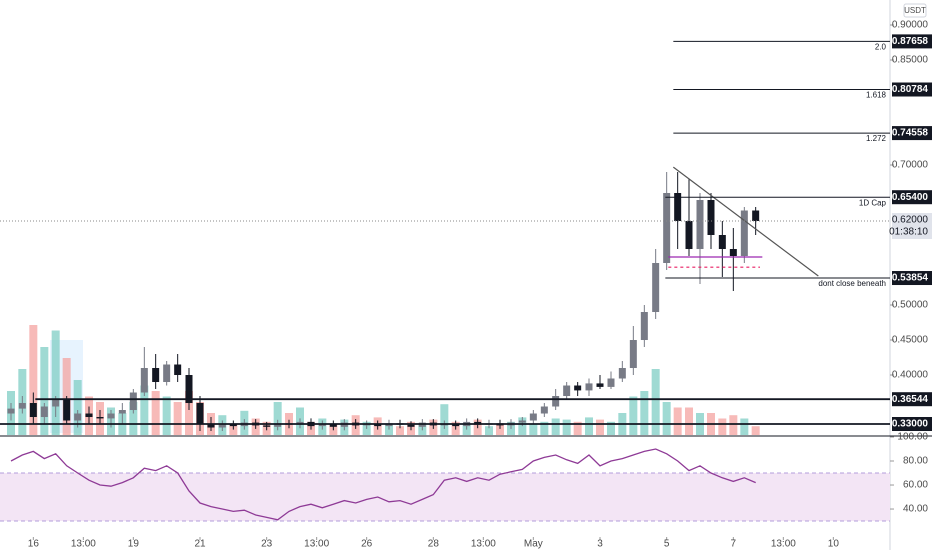 The height and width of the screenshot is (550, 932). Describe the element at coordinates (533, 544) in the screenshot. I see `x-tick-label: May` at that location.